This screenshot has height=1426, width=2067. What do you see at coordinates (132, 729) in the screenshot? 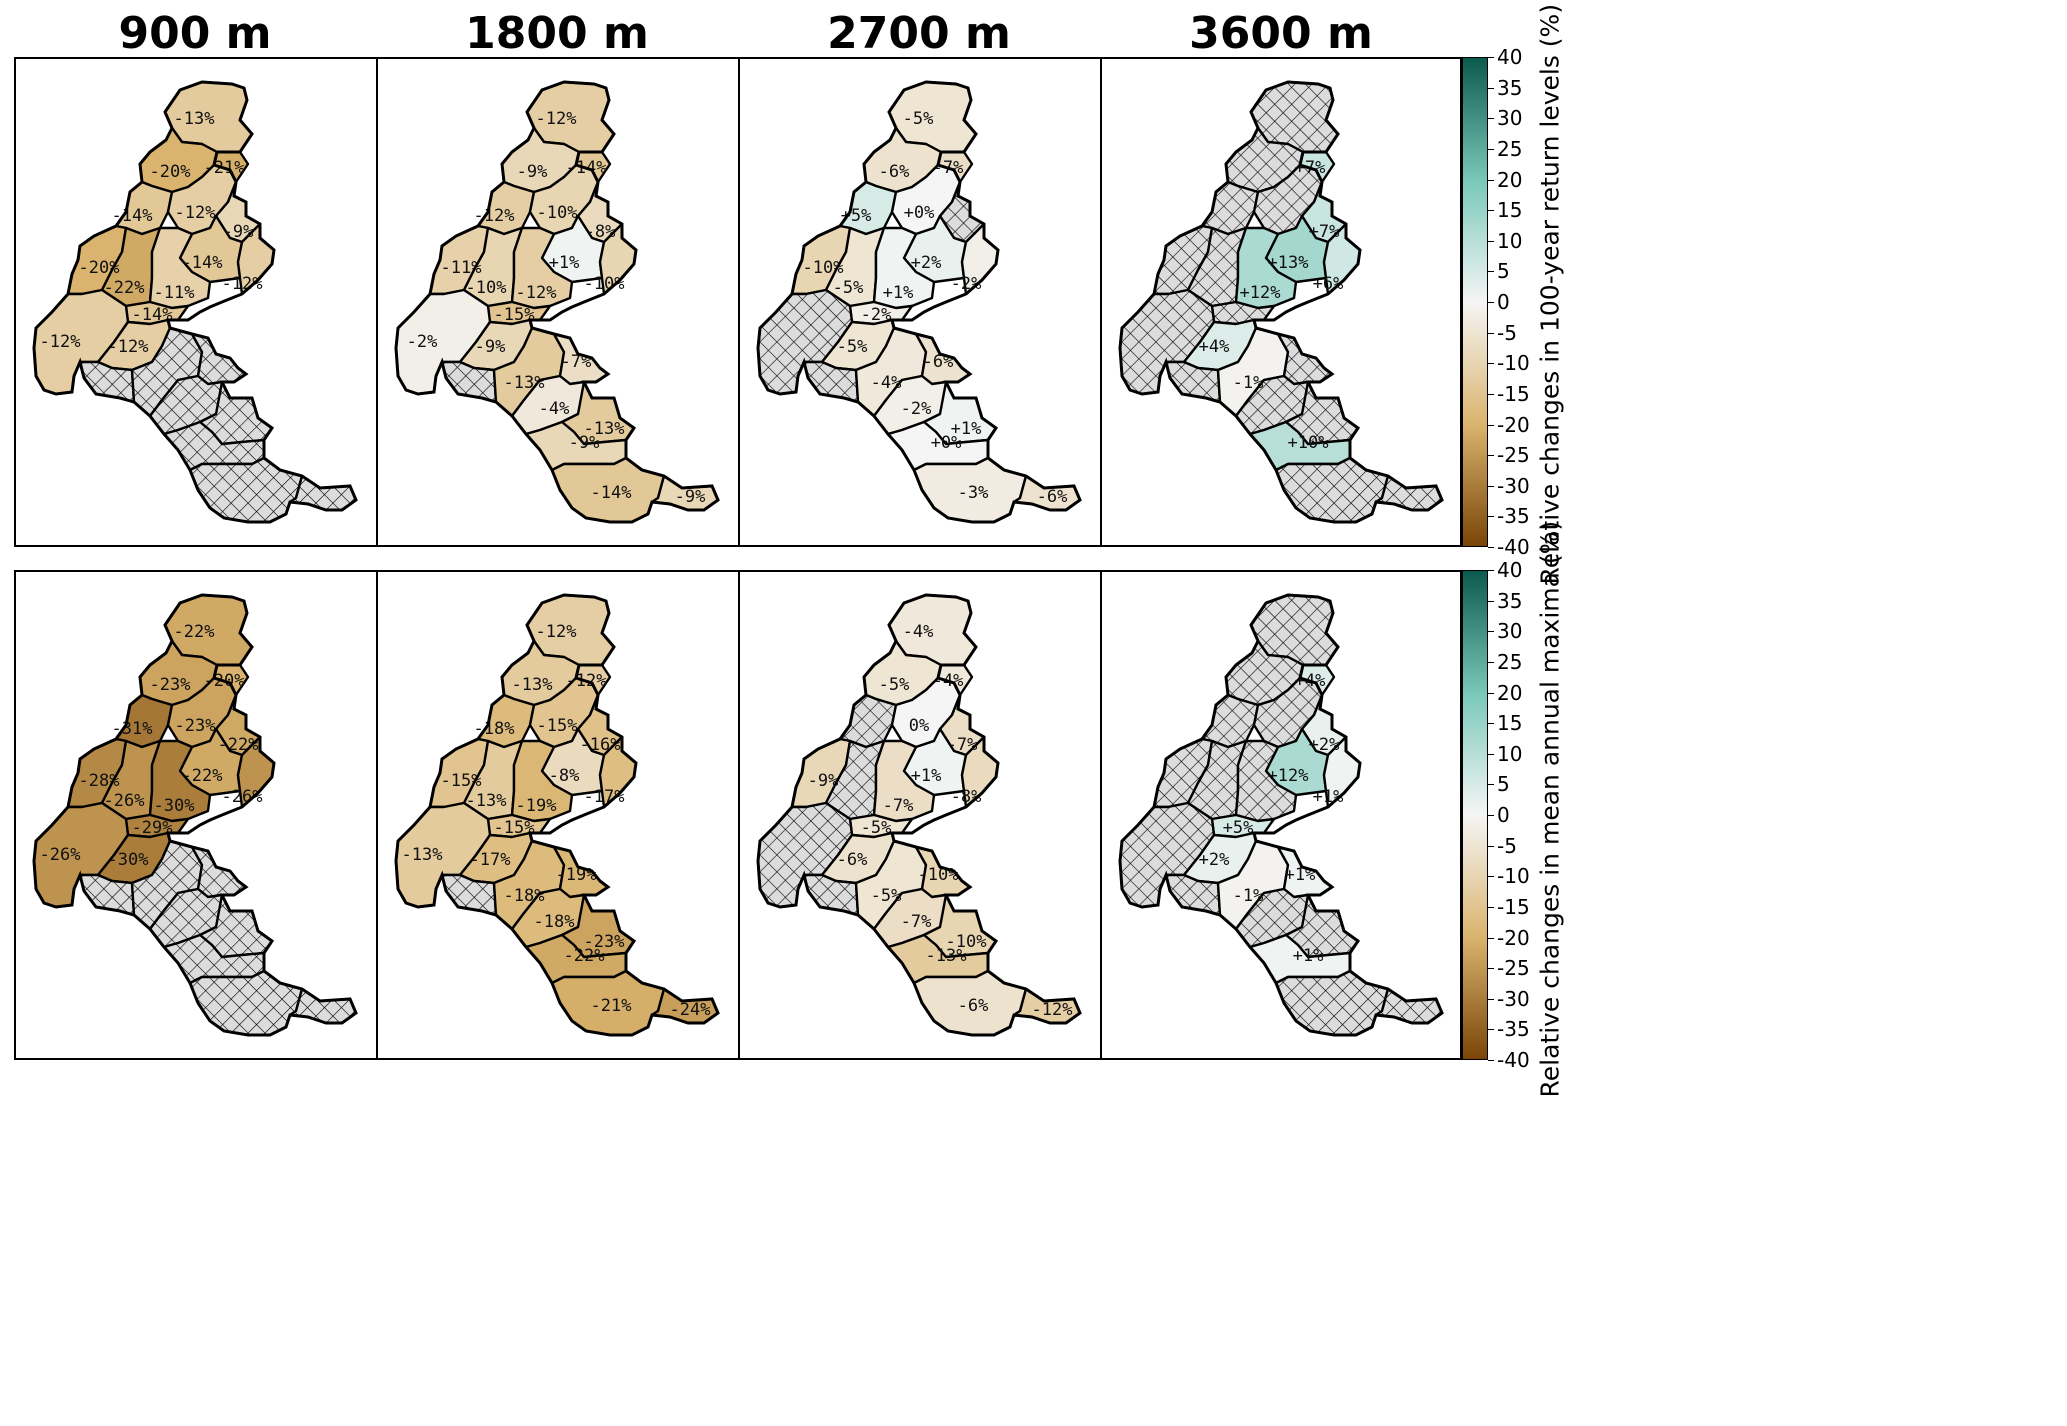
I see `region-label: -31%` at bounding box center [132, 729].